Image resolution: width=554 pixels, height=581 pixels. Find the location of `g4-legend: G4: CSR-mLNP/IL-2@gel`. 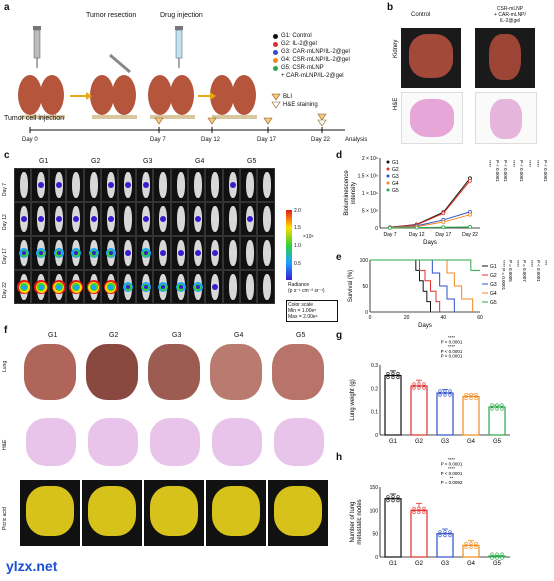

g4-legend: G4: CSR-mLNP/IL-2@gel is located at coordinates (315, 59).